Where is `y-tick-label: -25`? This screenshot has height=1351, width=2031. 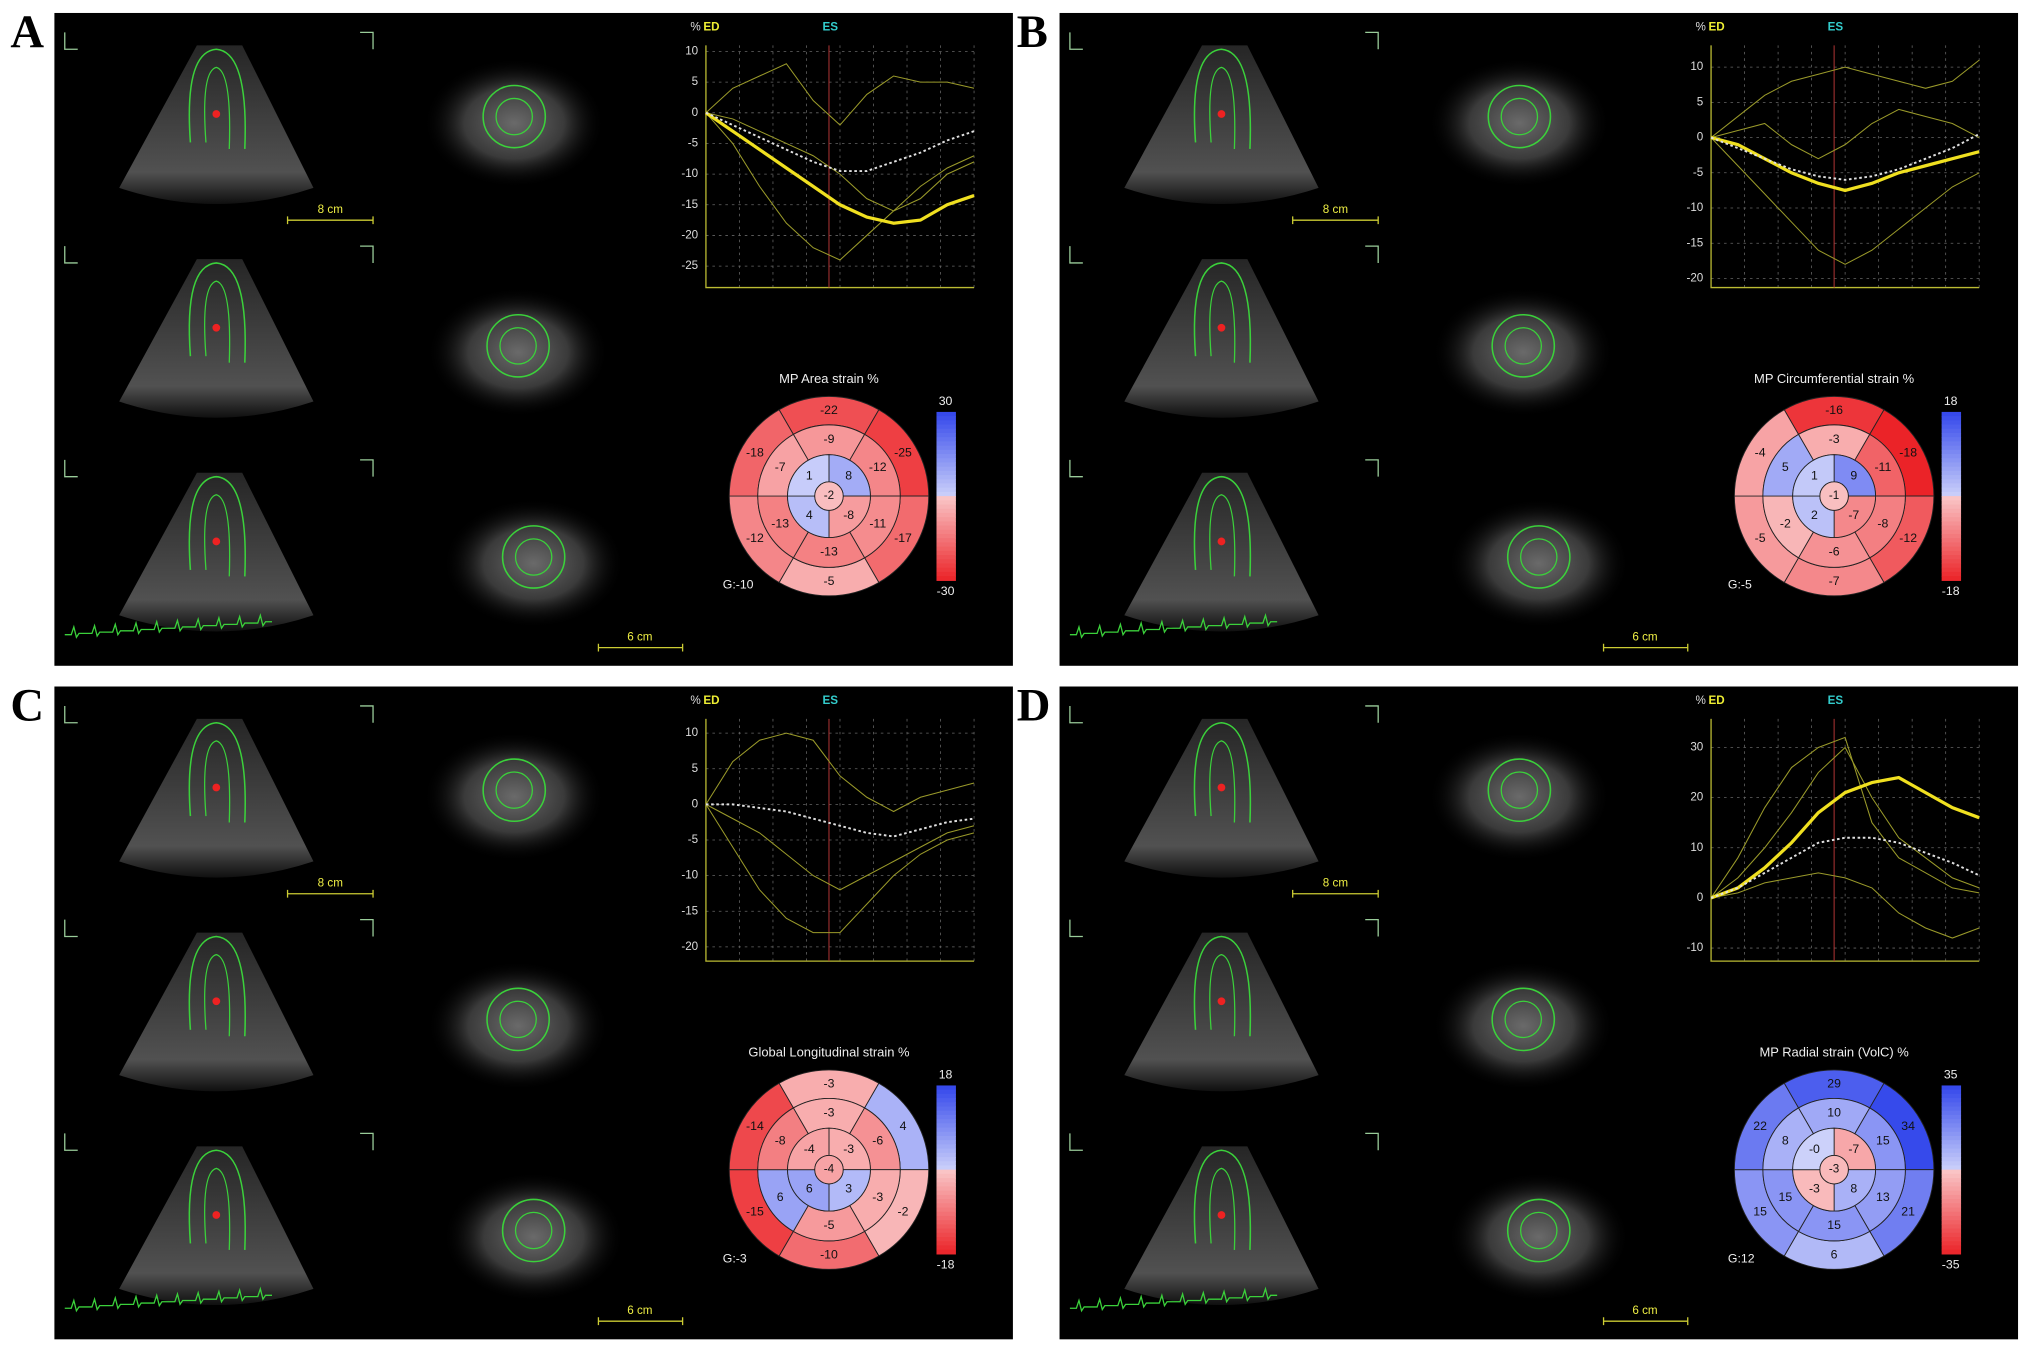
y-tick-label: -25 is located at coordinates (689, 265).